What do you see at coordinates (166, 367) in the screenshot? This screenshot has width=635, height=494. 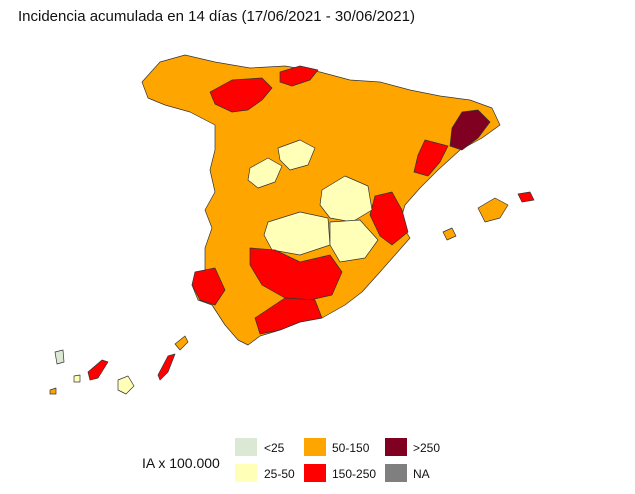 I see `island-fuerteventura` at bounding box center [166, 367].